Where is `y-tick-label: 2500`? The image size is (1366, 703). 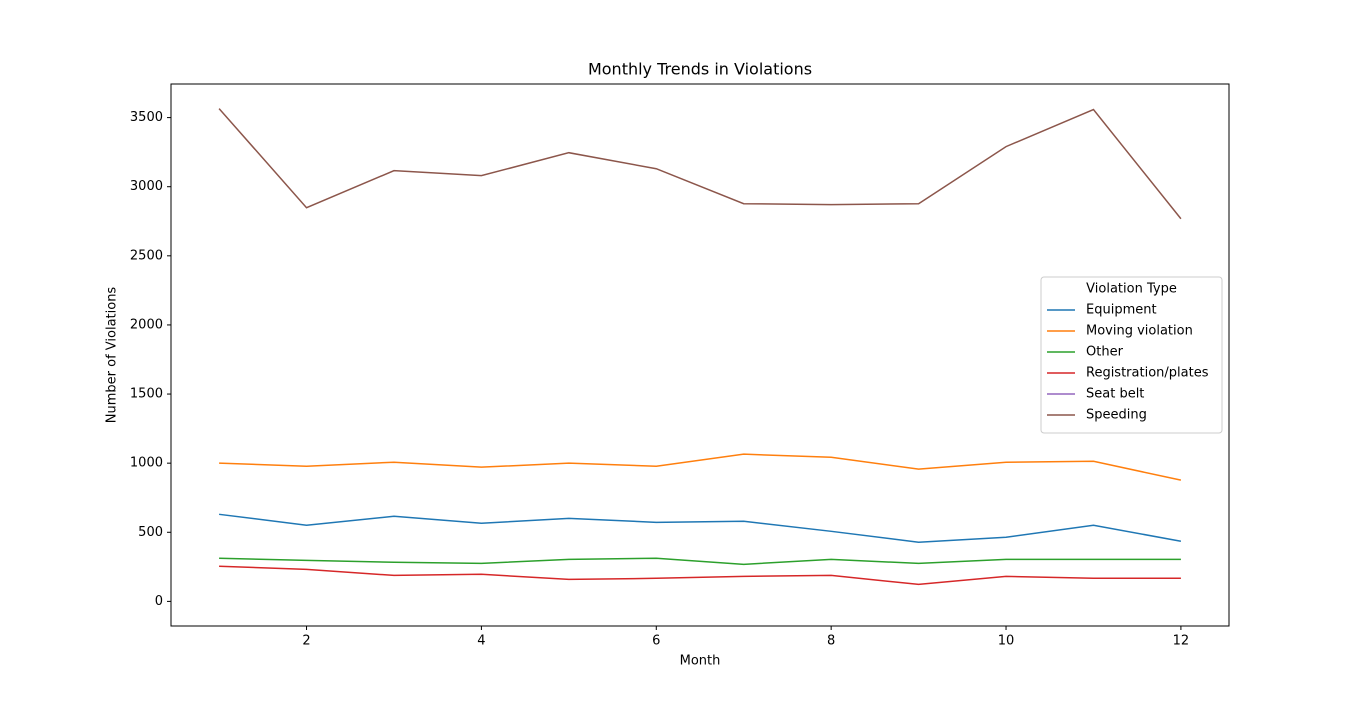 y-tick-label: 2500 is located at coordinates (146, 255).